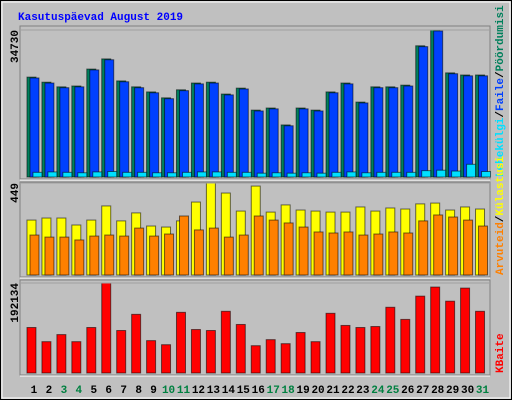  What do you see at coordinates (273, 391) in the screenshot?
I see `x-tick-label: 17` at bounding box center [273, 391].